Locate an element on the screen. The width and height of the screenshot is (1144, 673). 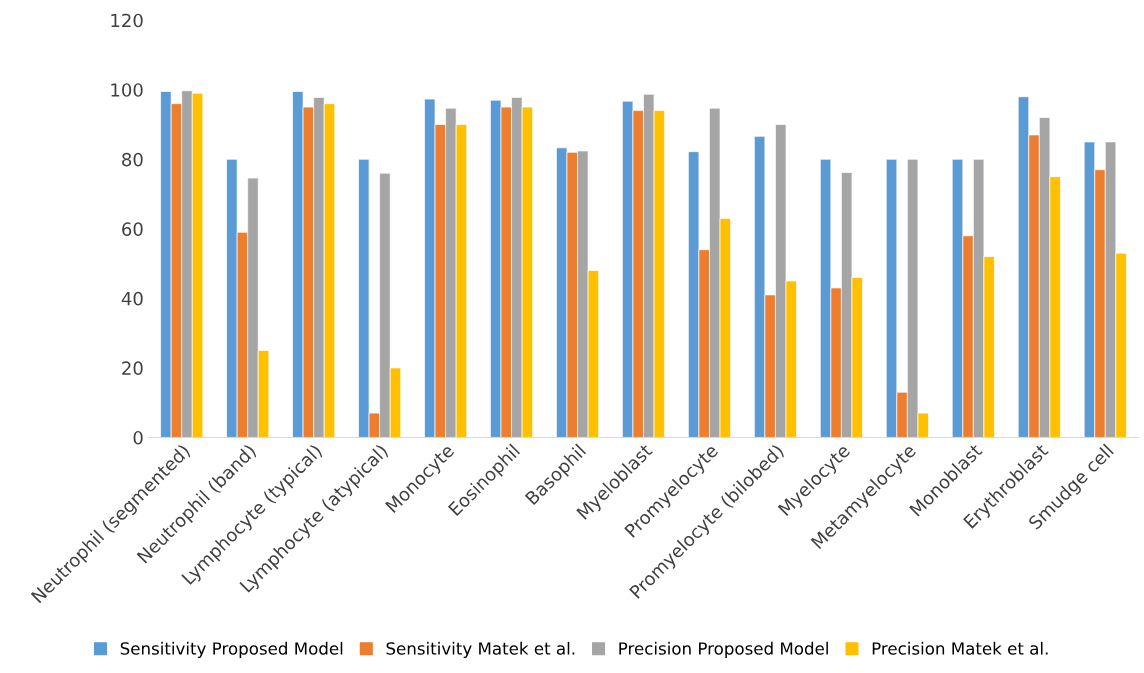
y-tick-label: 0 is located at coordinates (138, 437).